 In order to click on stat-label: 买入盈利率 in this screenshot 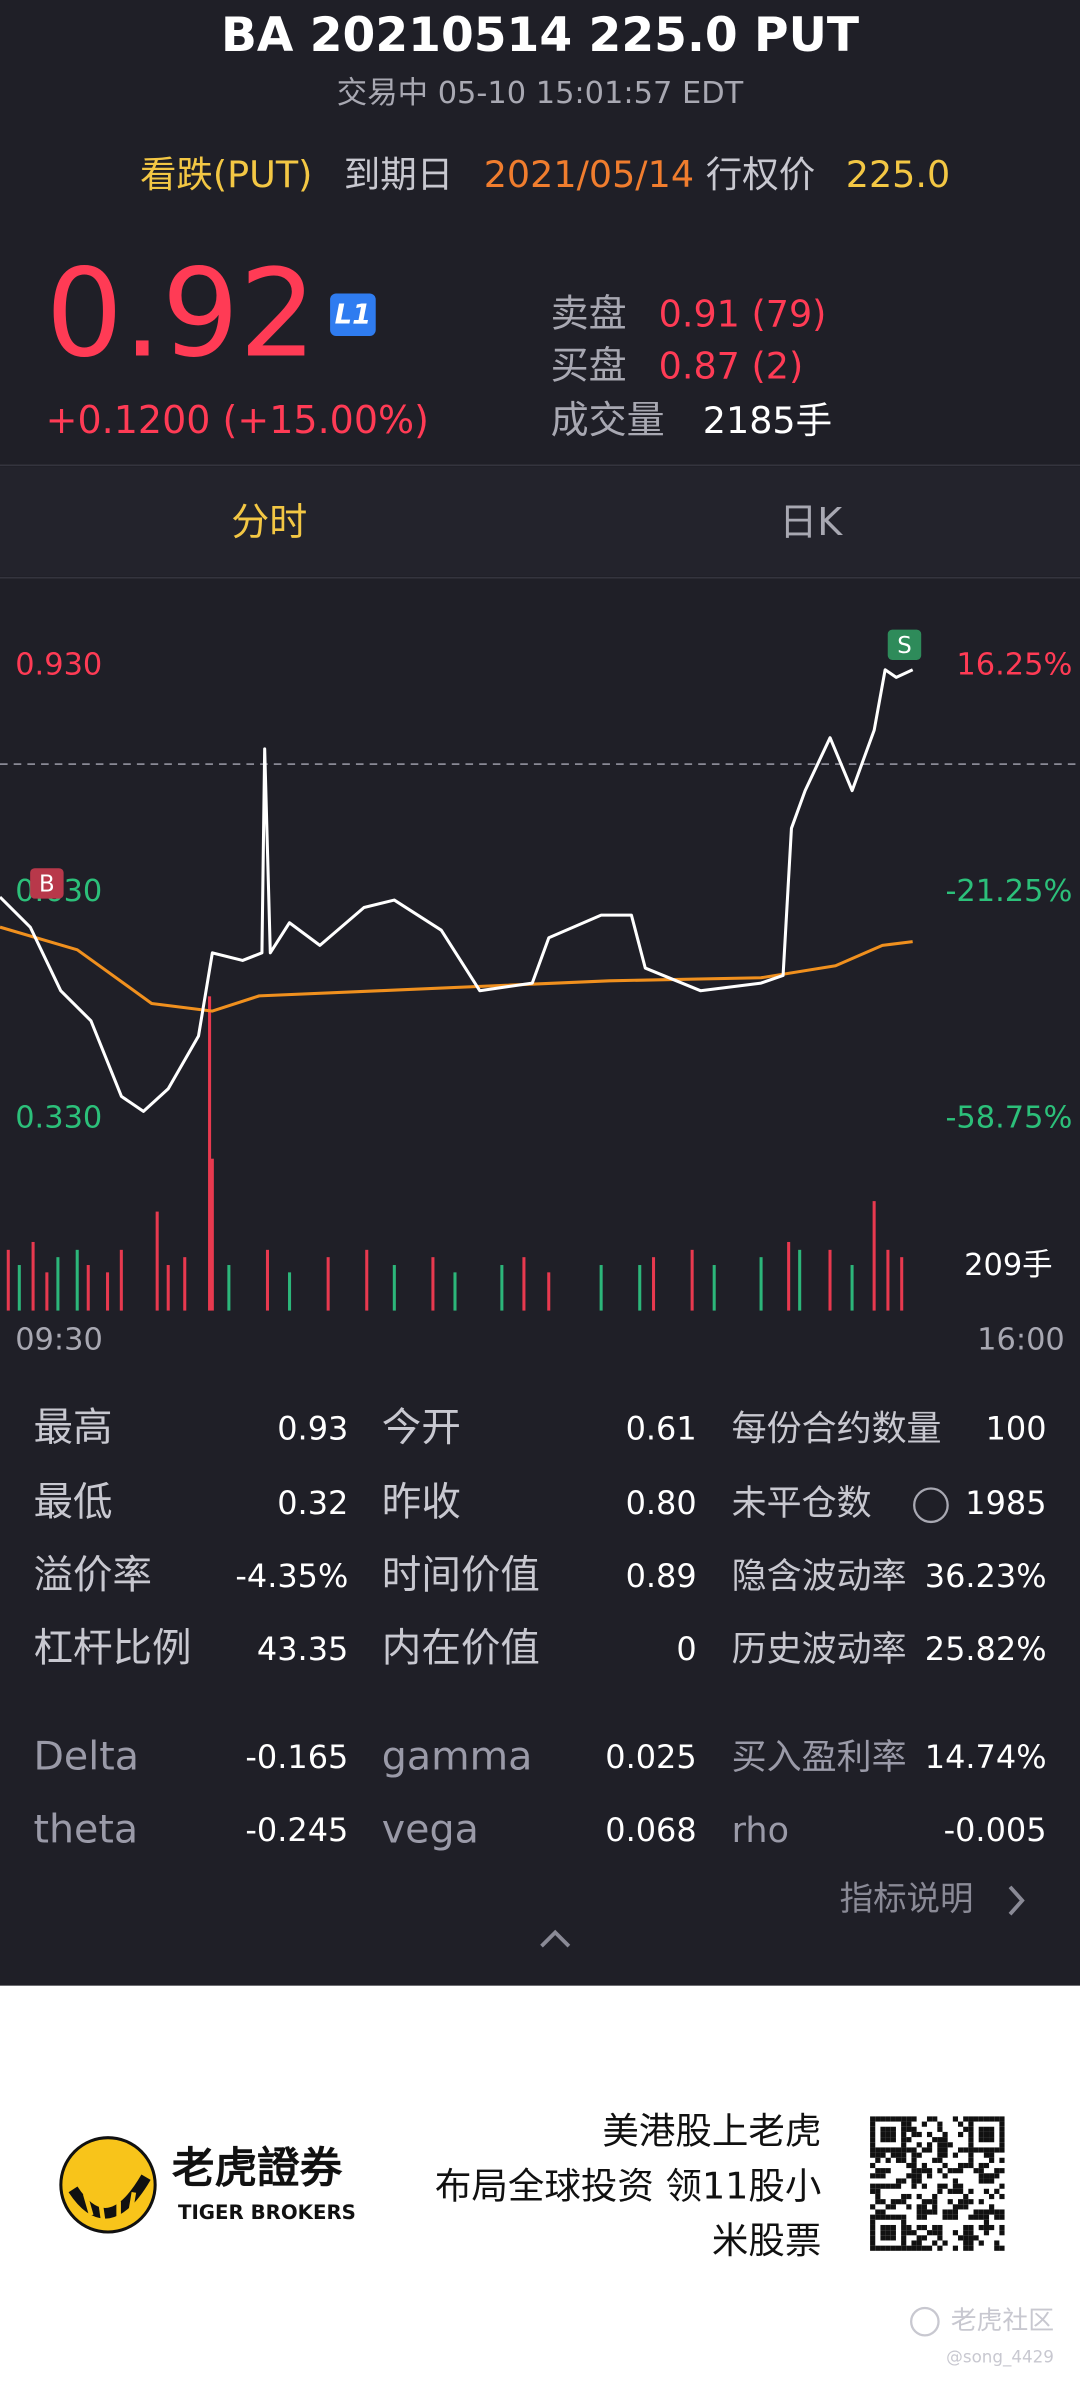, I will do `click(819, 1758)`.